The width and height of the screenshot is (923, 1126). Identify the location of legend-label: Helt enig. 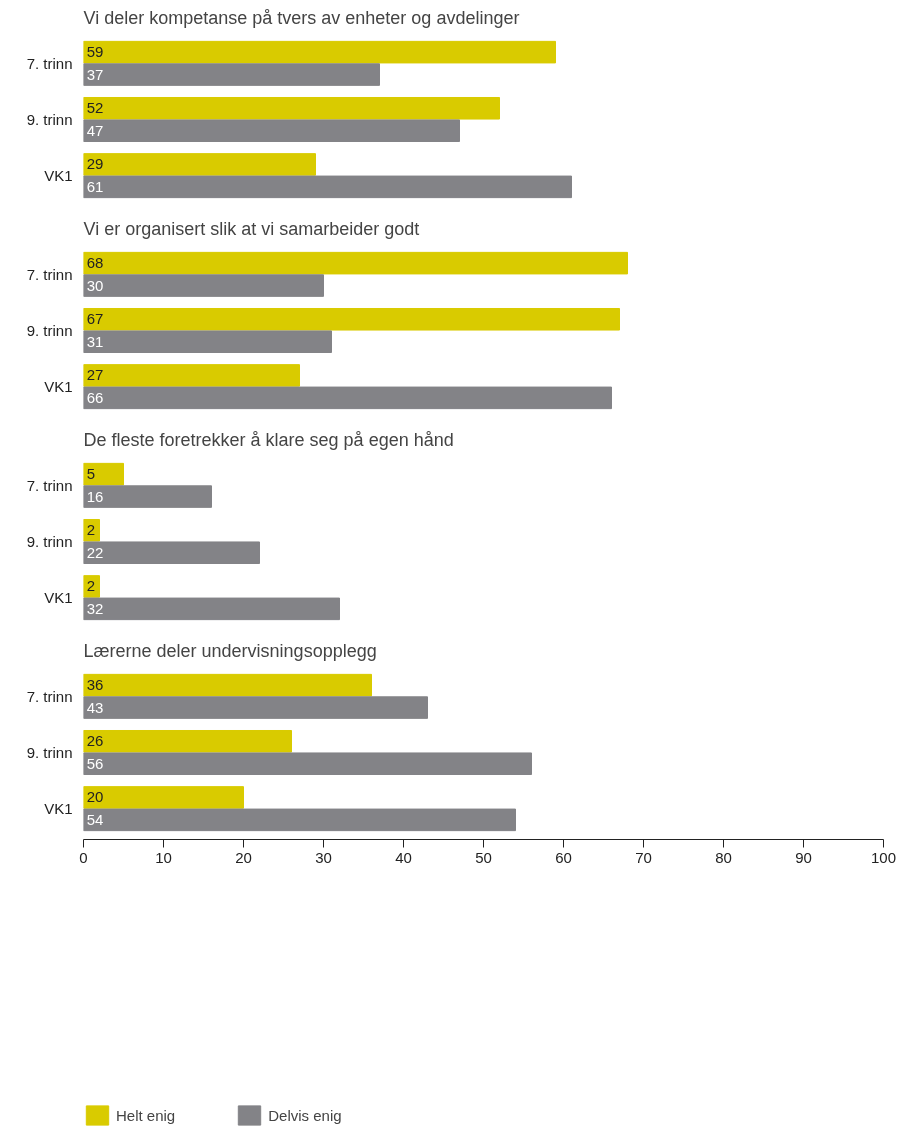
(146, 1115).